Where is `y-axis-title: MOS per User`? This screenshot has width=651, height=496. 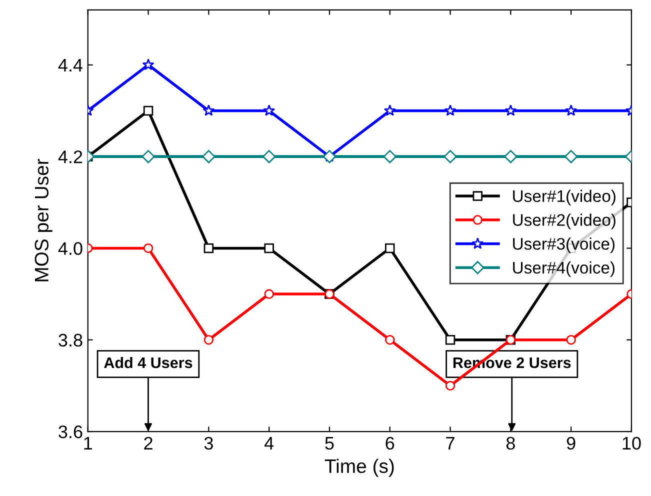 y-axis-title: MOS per User is located at coordinates (43, 220).